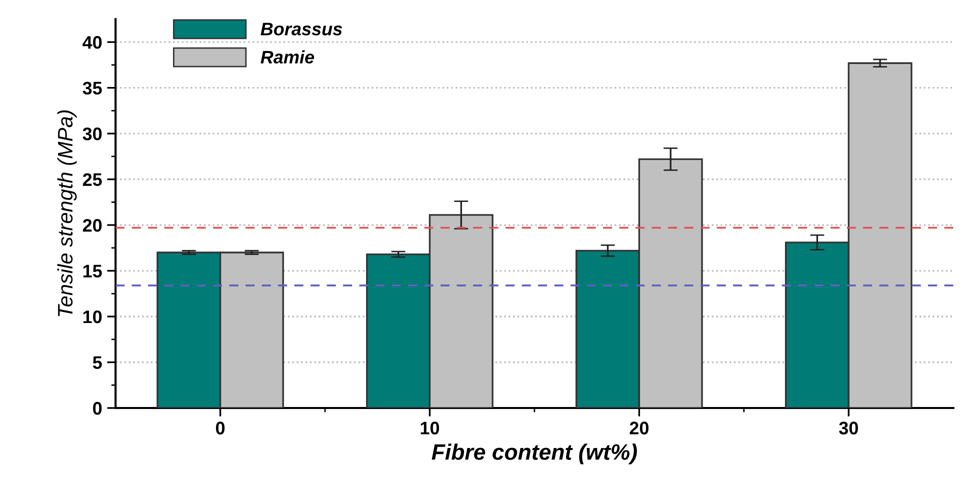  What do you see at coordinates (92, 225) in the screenshot?
I see `y-tick-label: 20` at bounding box center [92, 225].